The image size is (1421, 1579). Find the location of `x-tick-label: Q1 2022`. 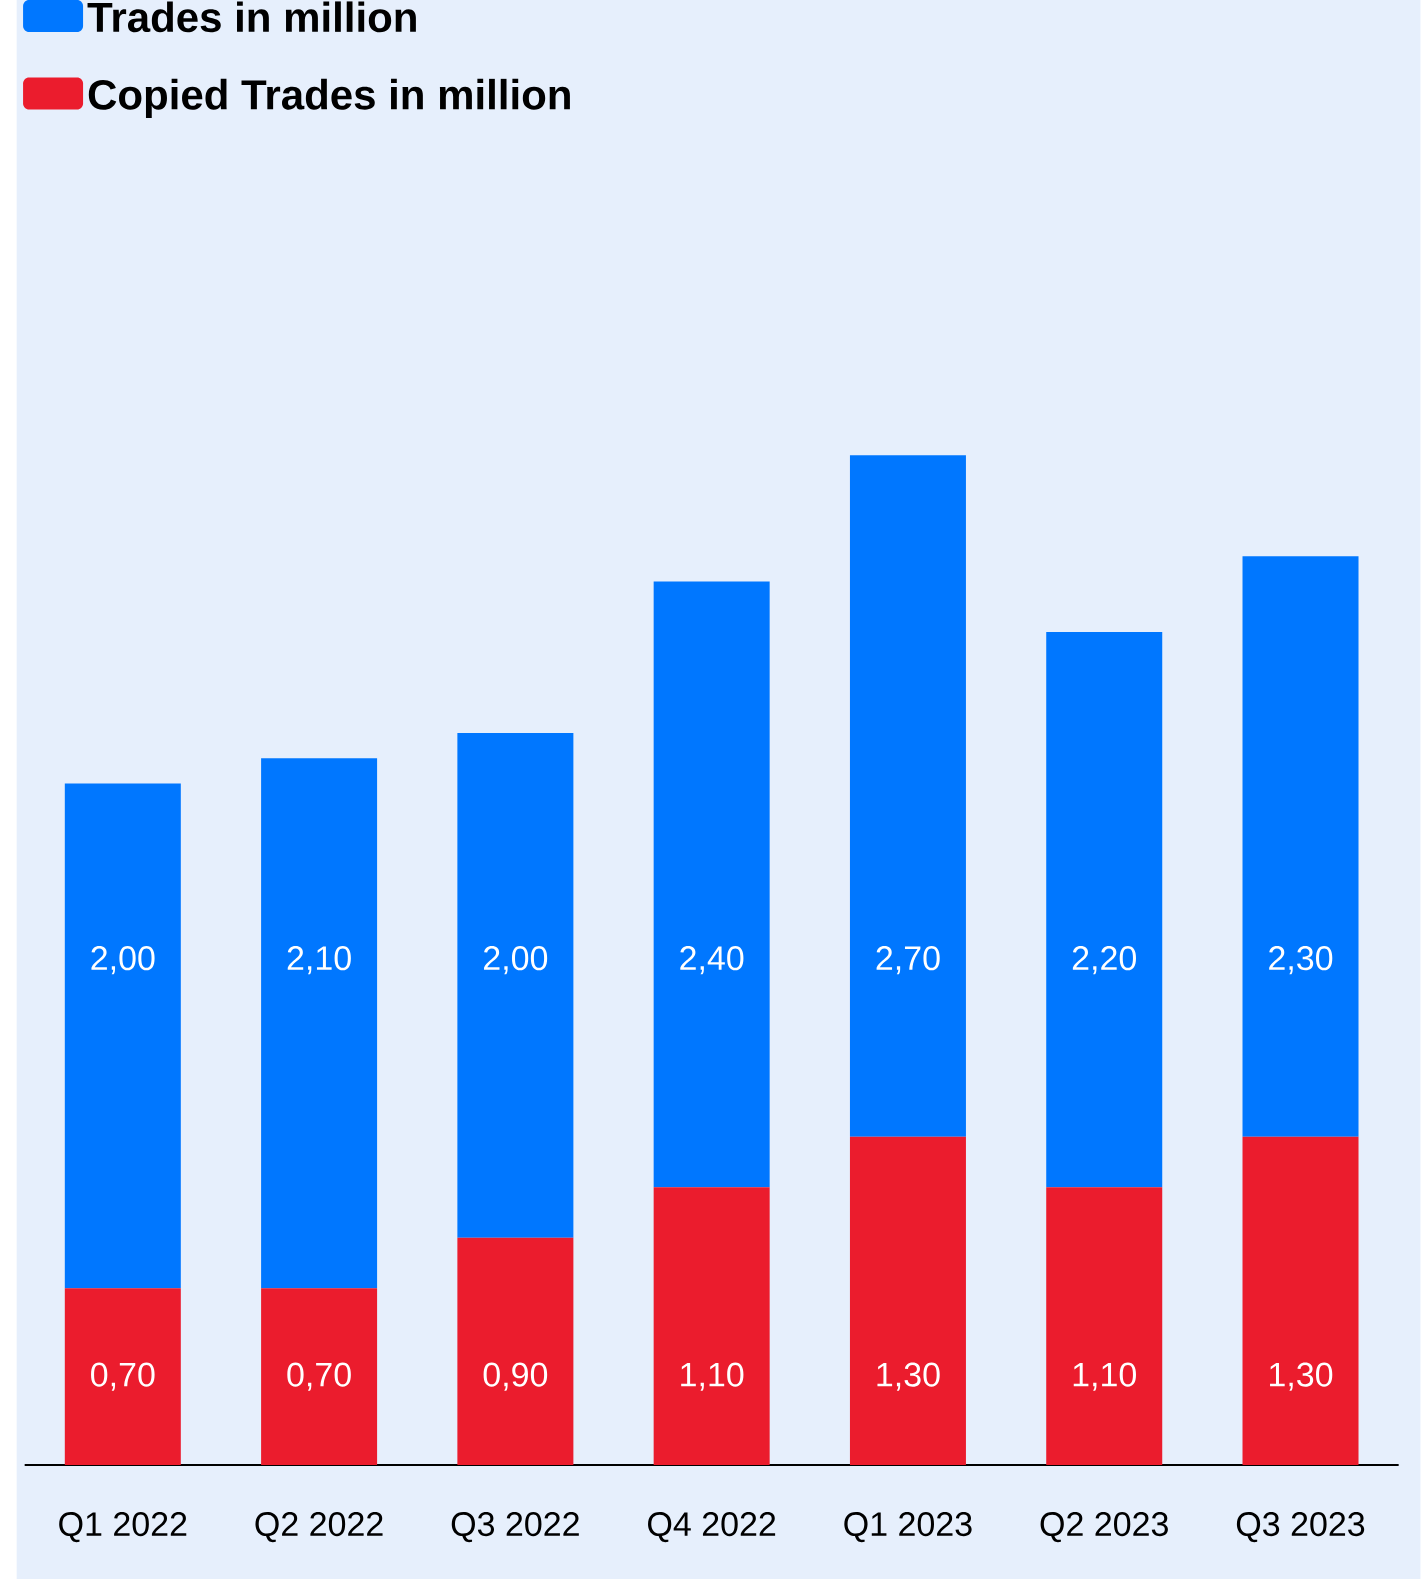

x-tick-label: Q1 2022 is located at coordinates (123, 1527).